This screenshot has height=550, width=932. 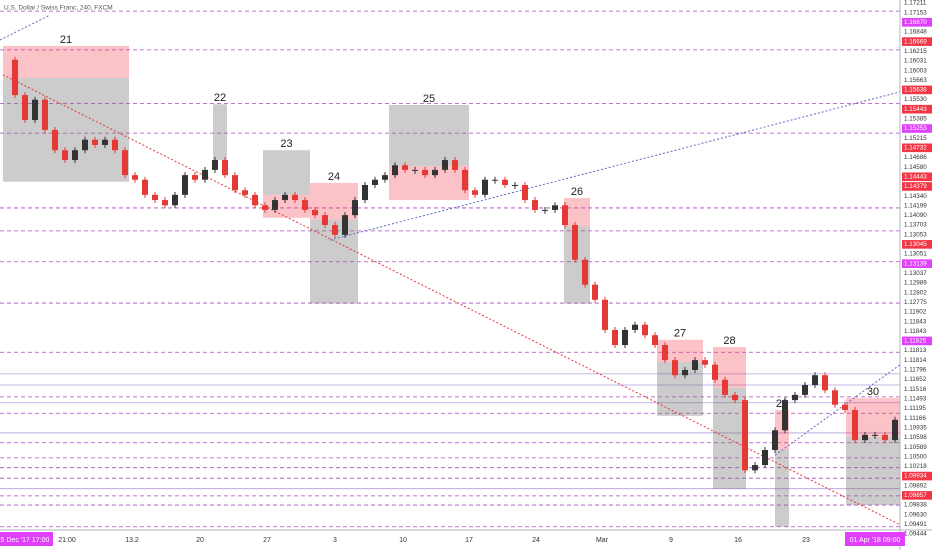 What do you see at coordinates (915, 234) in the screenshot?
I see `y-tick-label: 1.13053` at bounding box center [915, 234].